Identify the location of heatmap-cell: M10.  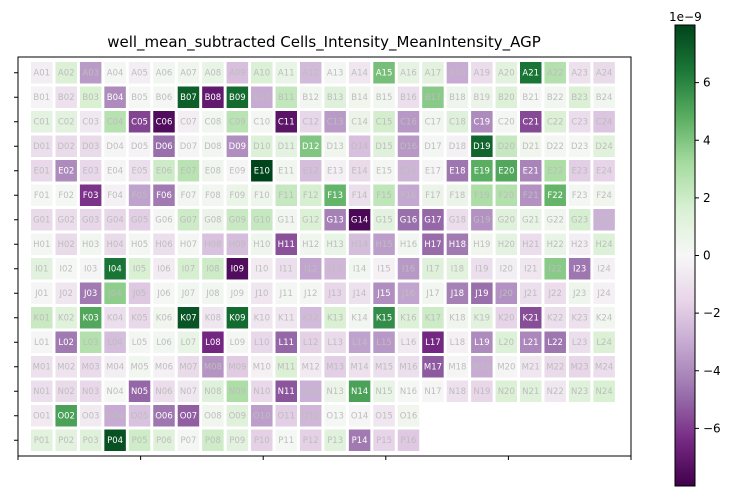
(262, 367).